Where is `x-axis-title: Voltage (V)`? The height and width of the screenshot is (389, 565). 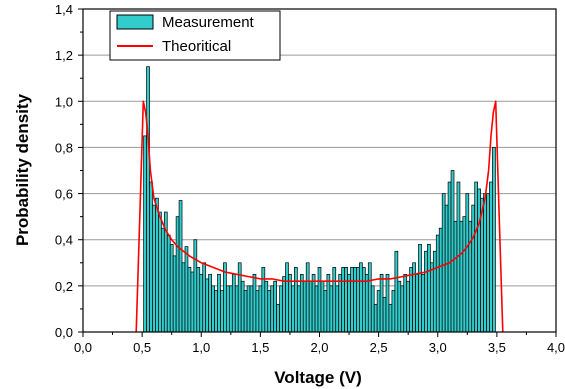
x-axis-title: Voltage (V) is located at coordinates (318, 377).